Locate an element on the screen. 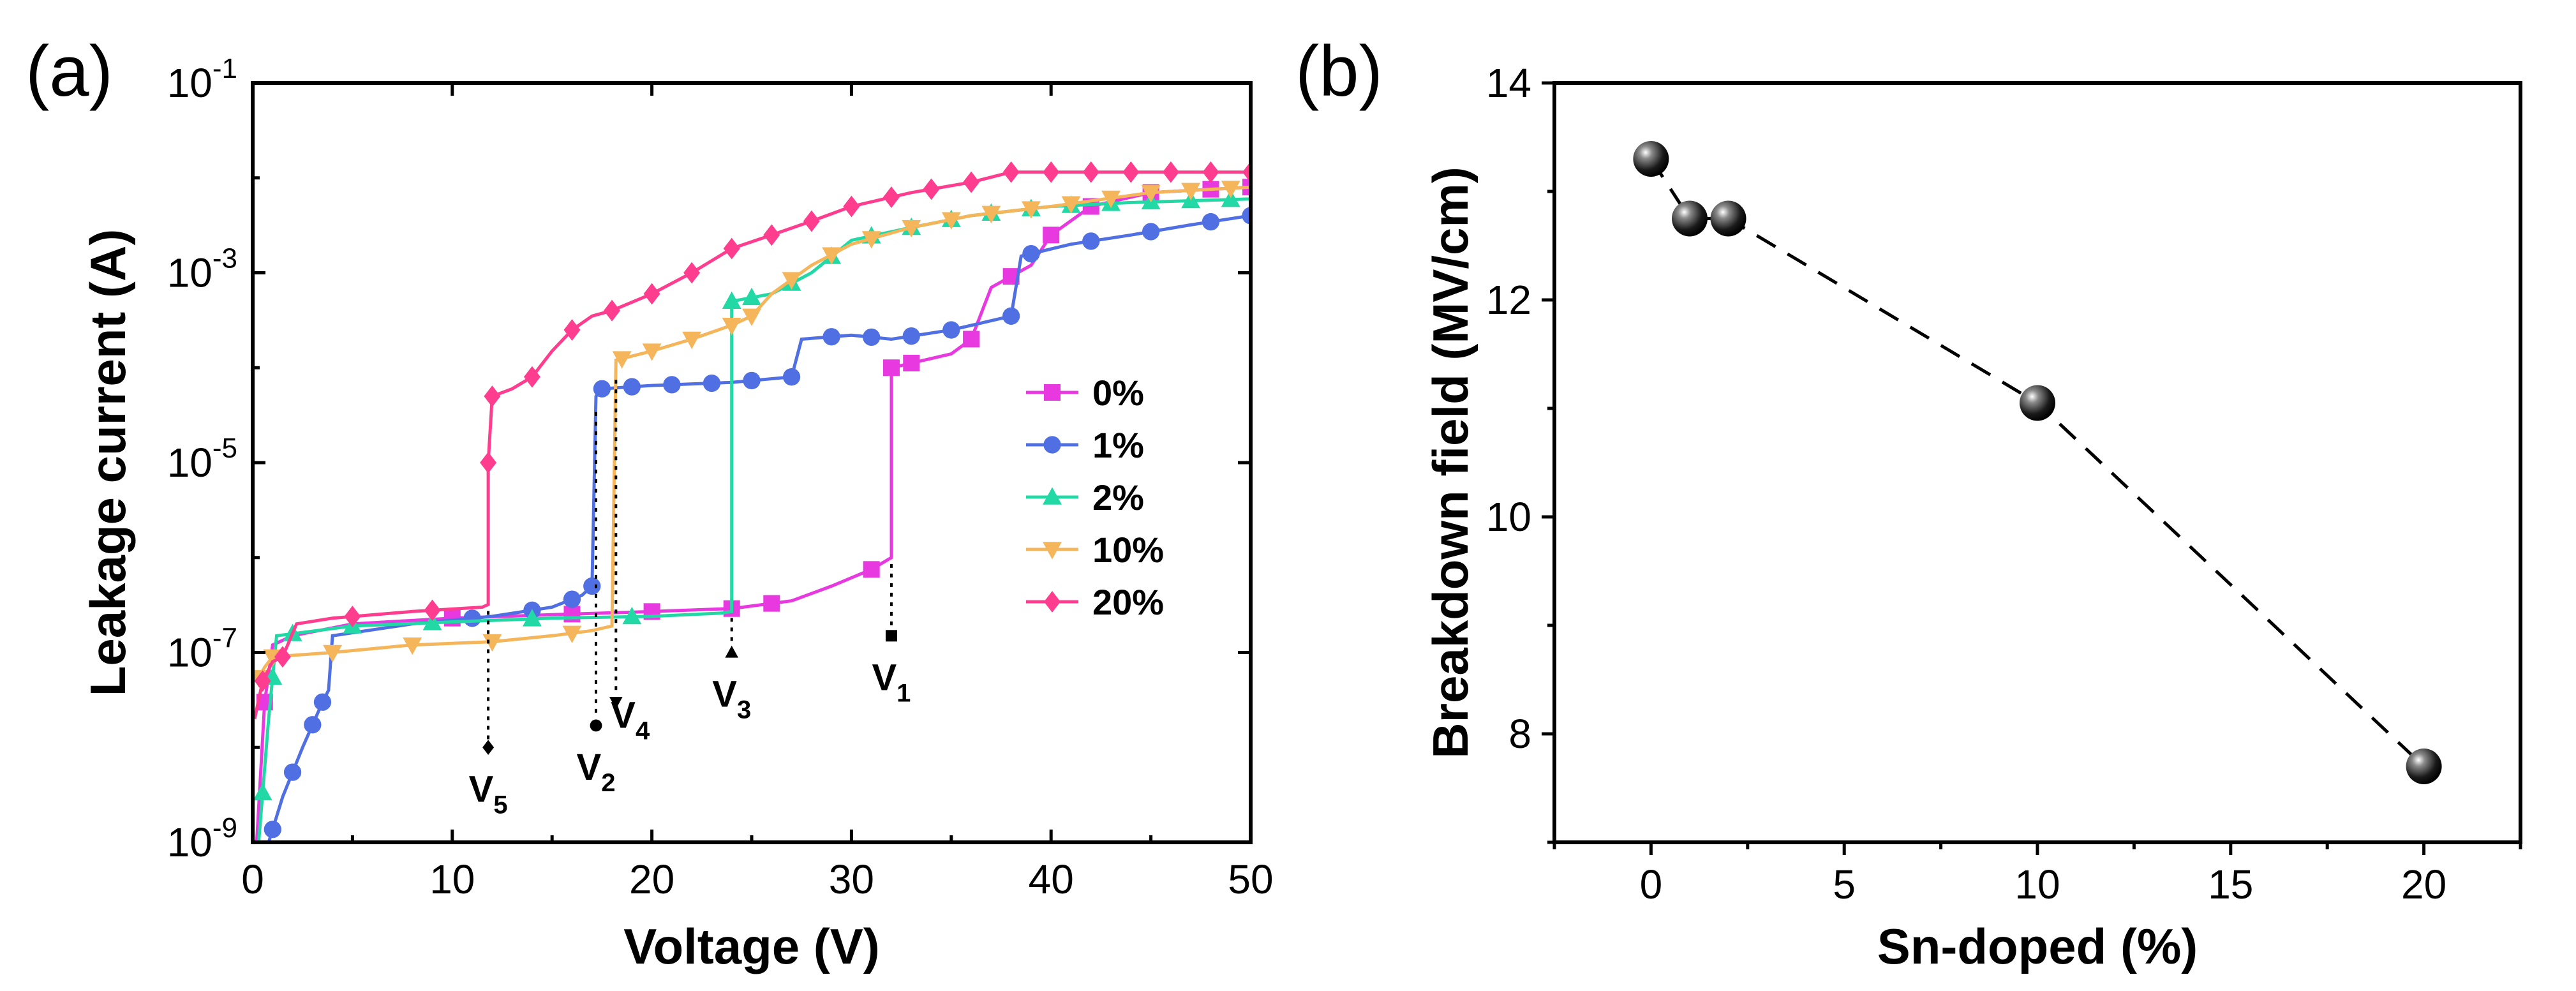 Image resolution: width=2576 pixels, height=991 pixels. data-point-1-percent is located at coordinates (1689, 218).